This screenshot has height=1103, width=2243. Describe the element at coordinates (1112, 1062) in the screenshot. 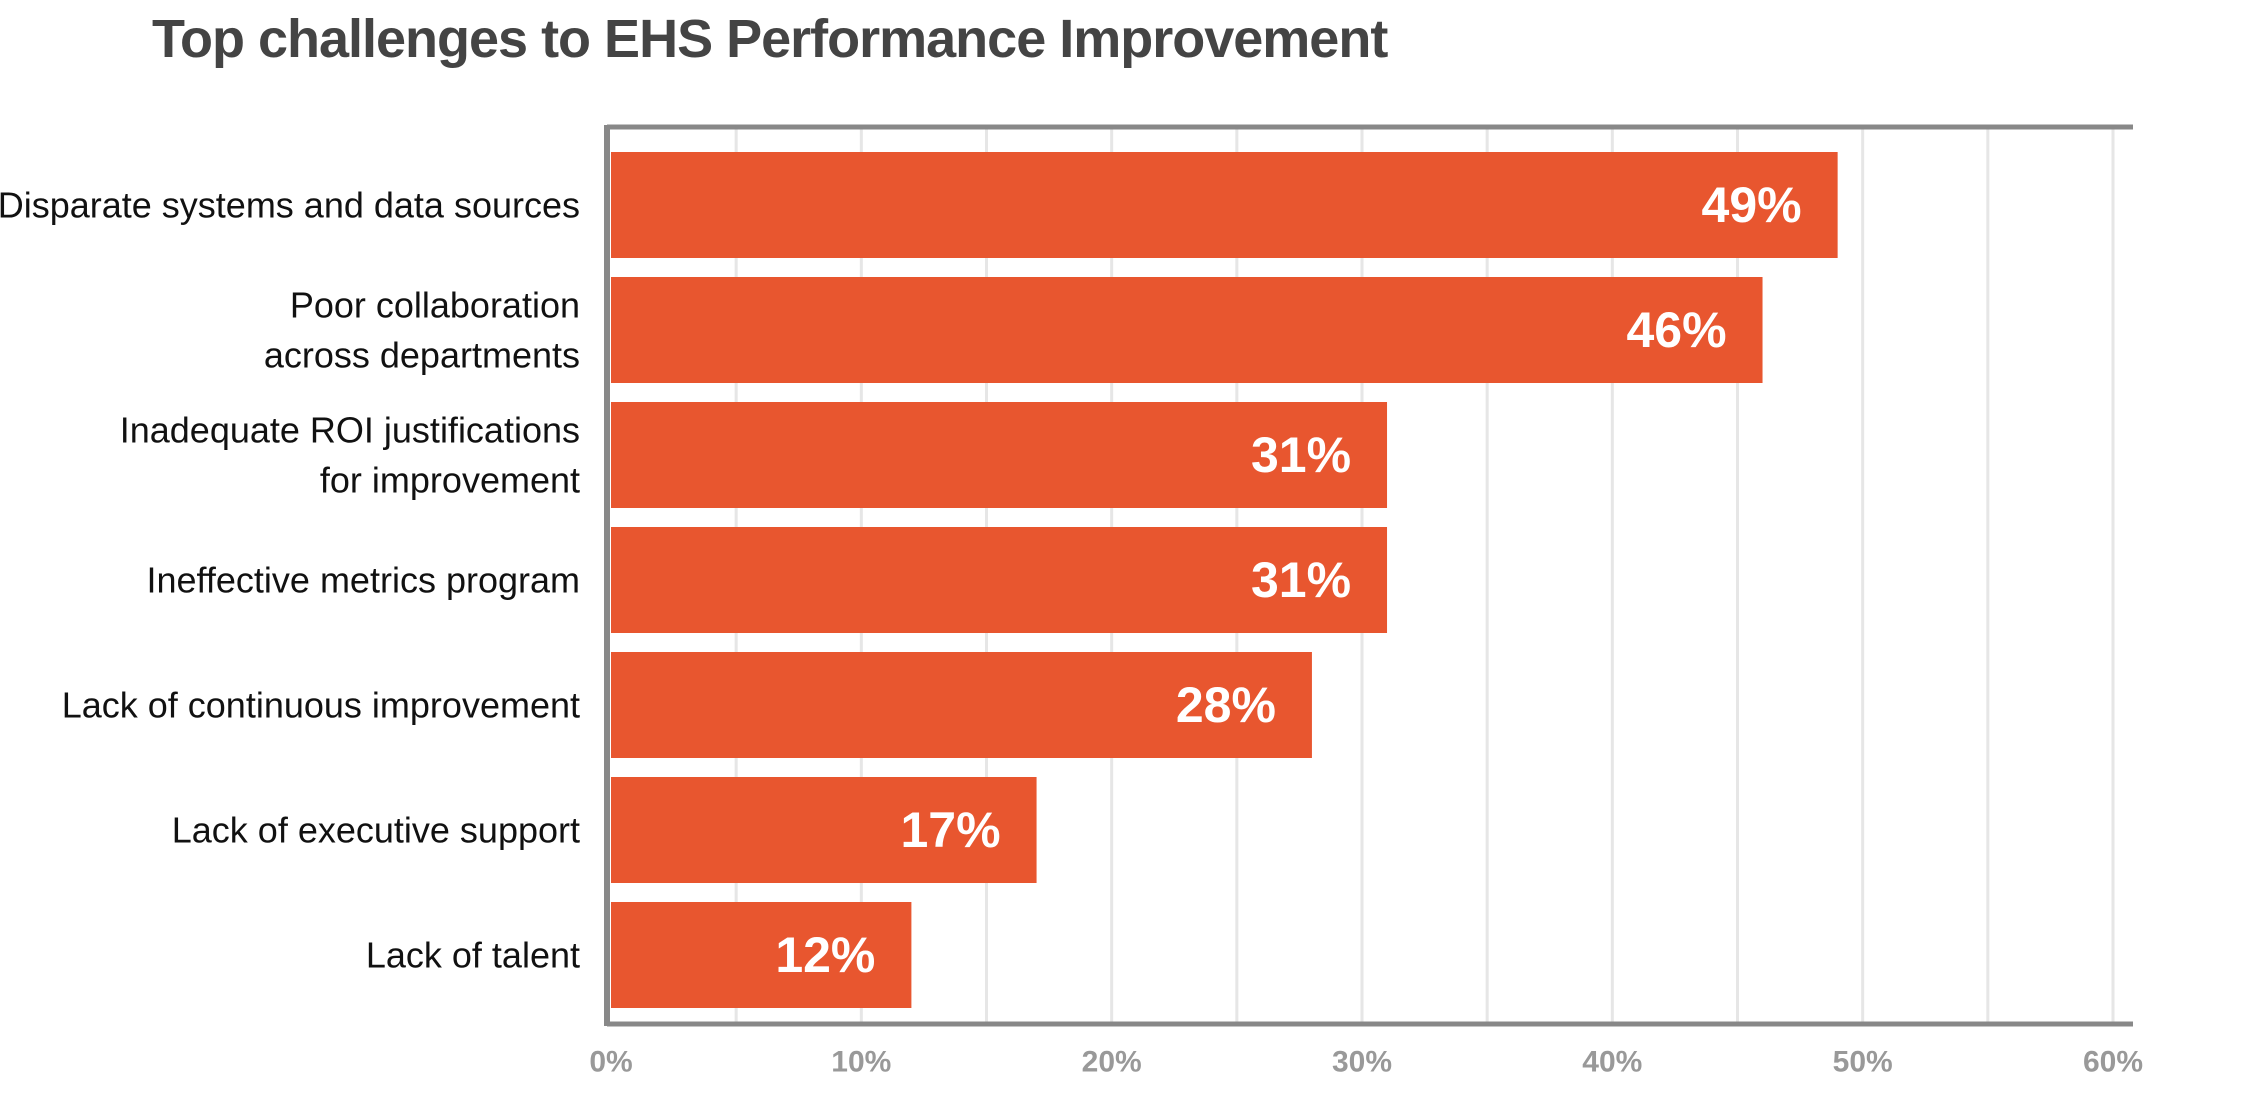

I see `x-tick-label: 20%` at that location.